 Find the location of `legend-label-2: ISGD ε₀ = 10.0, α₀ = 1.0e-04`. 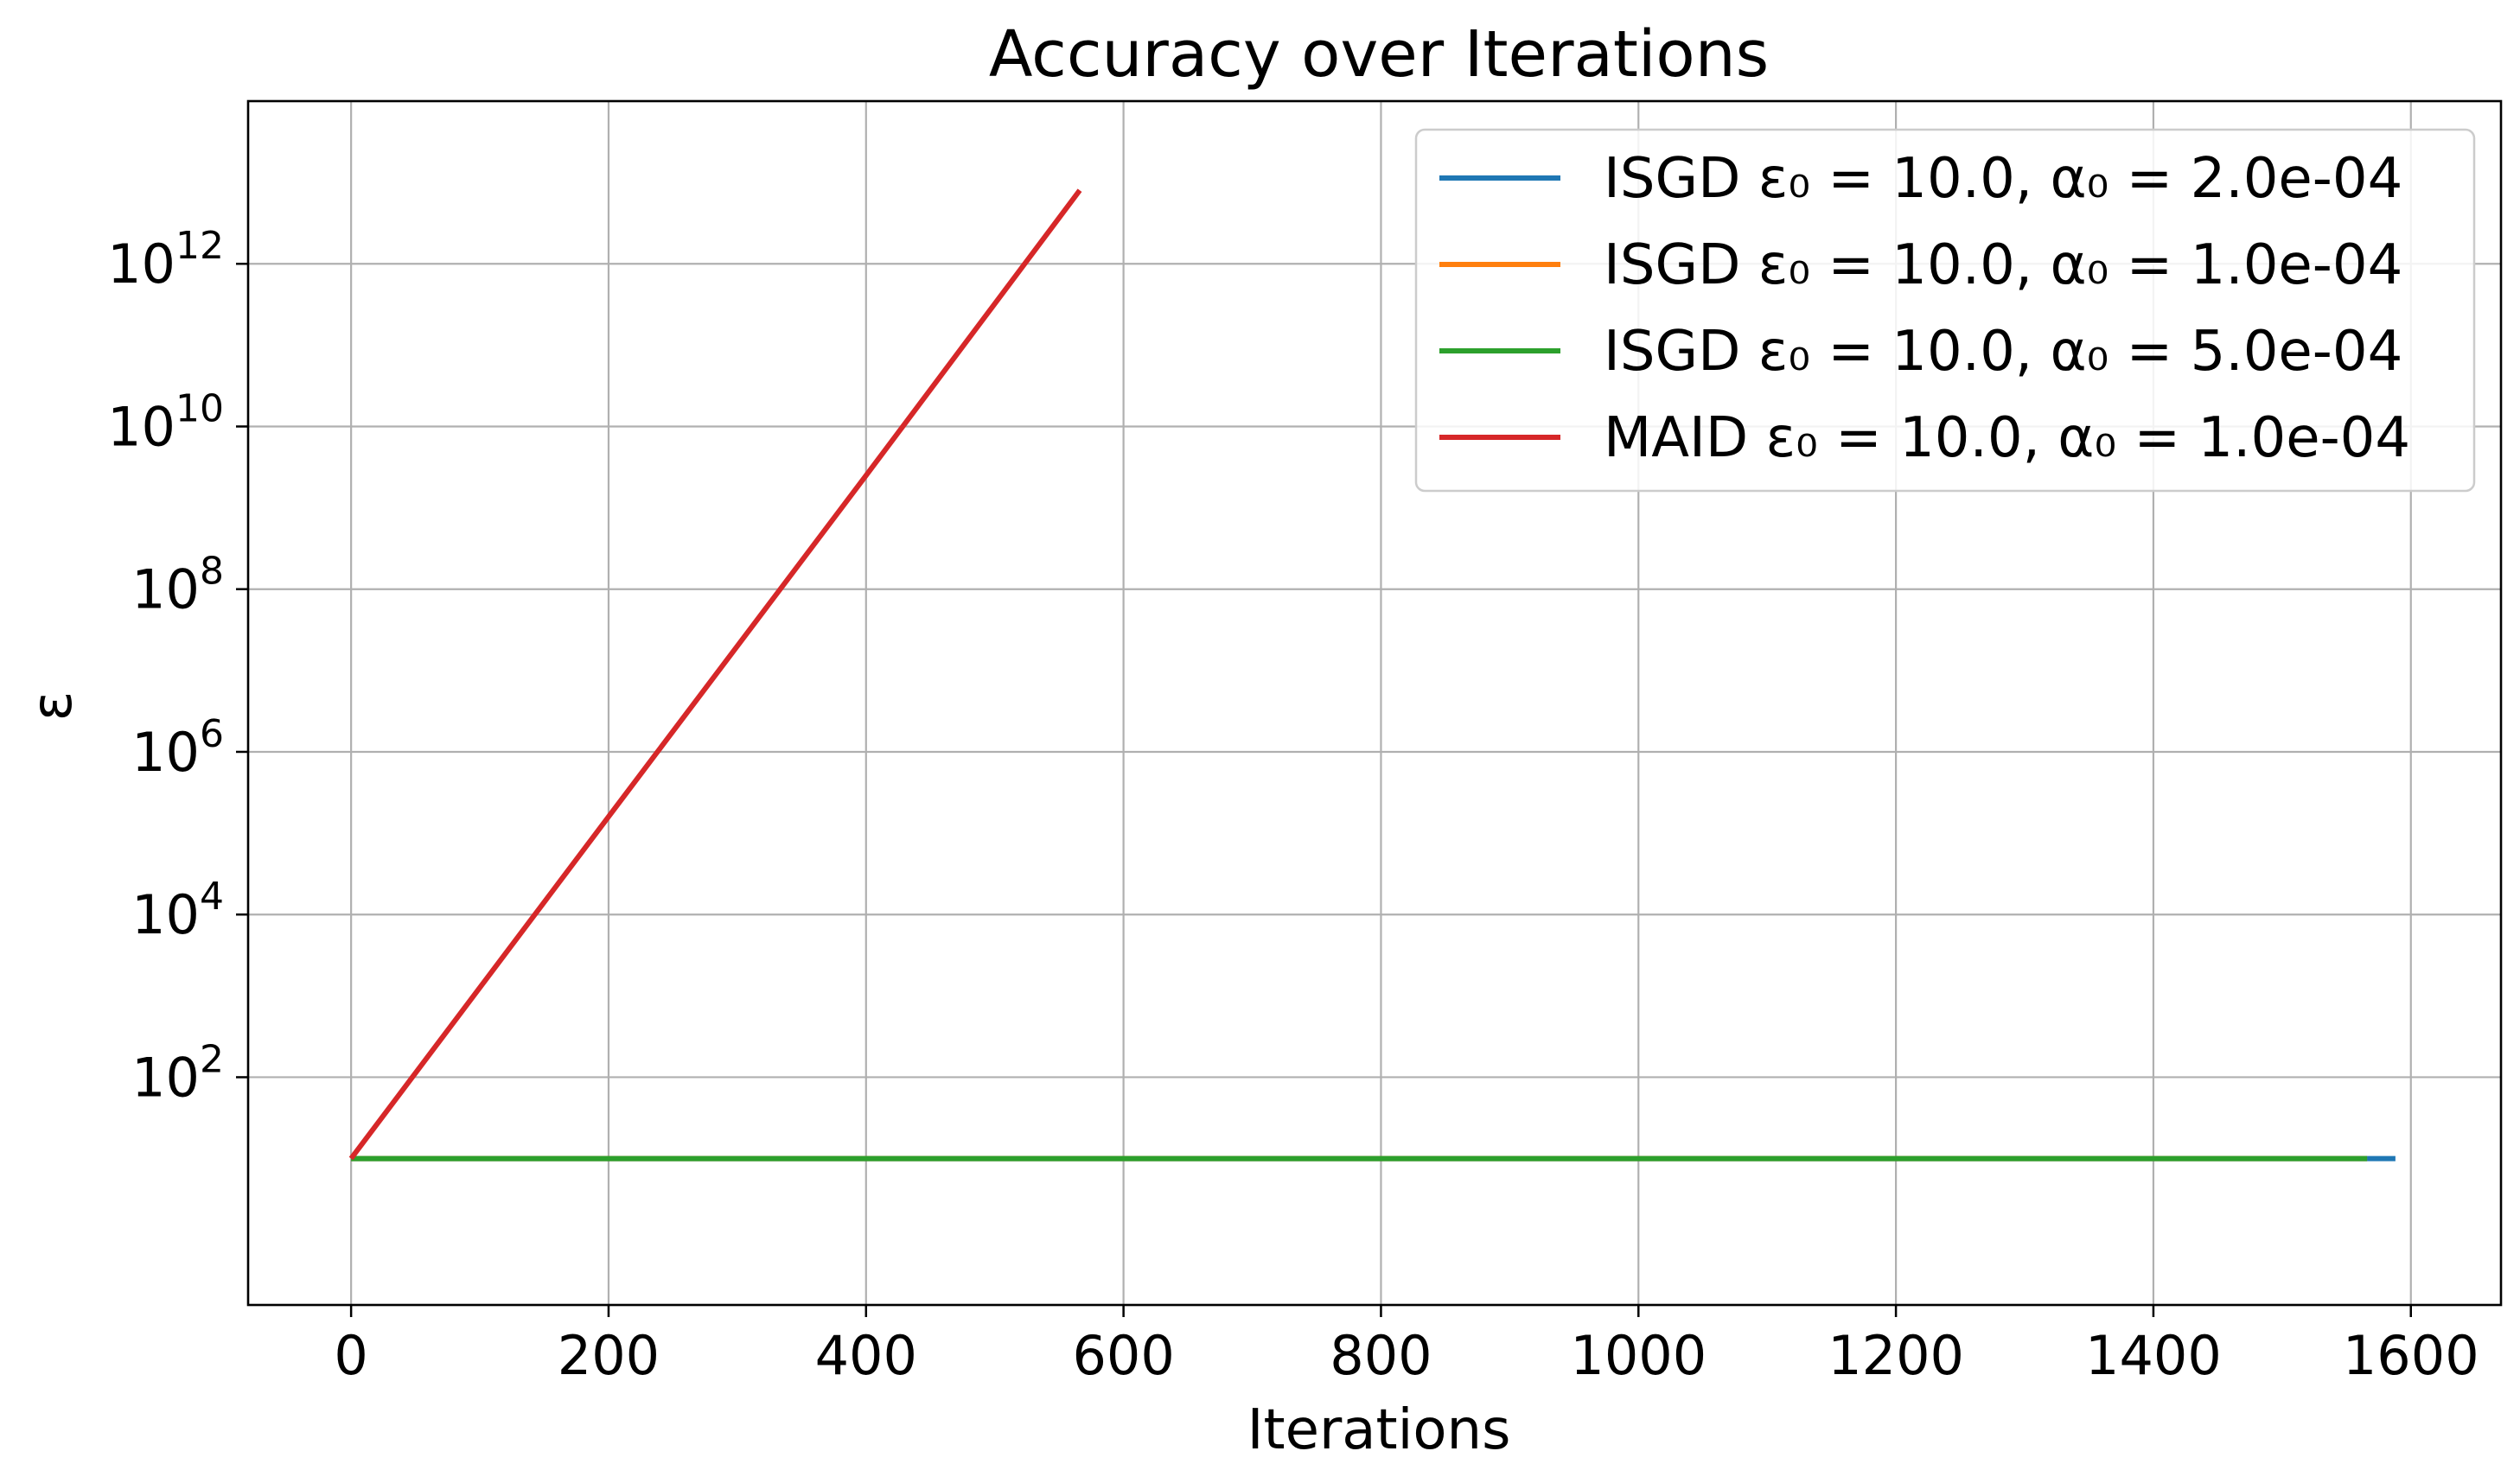

legend-label-2: ISGD ε₀ = 10.0, α₀ = 1.0e-04 is located at coordinates (2003, 265).